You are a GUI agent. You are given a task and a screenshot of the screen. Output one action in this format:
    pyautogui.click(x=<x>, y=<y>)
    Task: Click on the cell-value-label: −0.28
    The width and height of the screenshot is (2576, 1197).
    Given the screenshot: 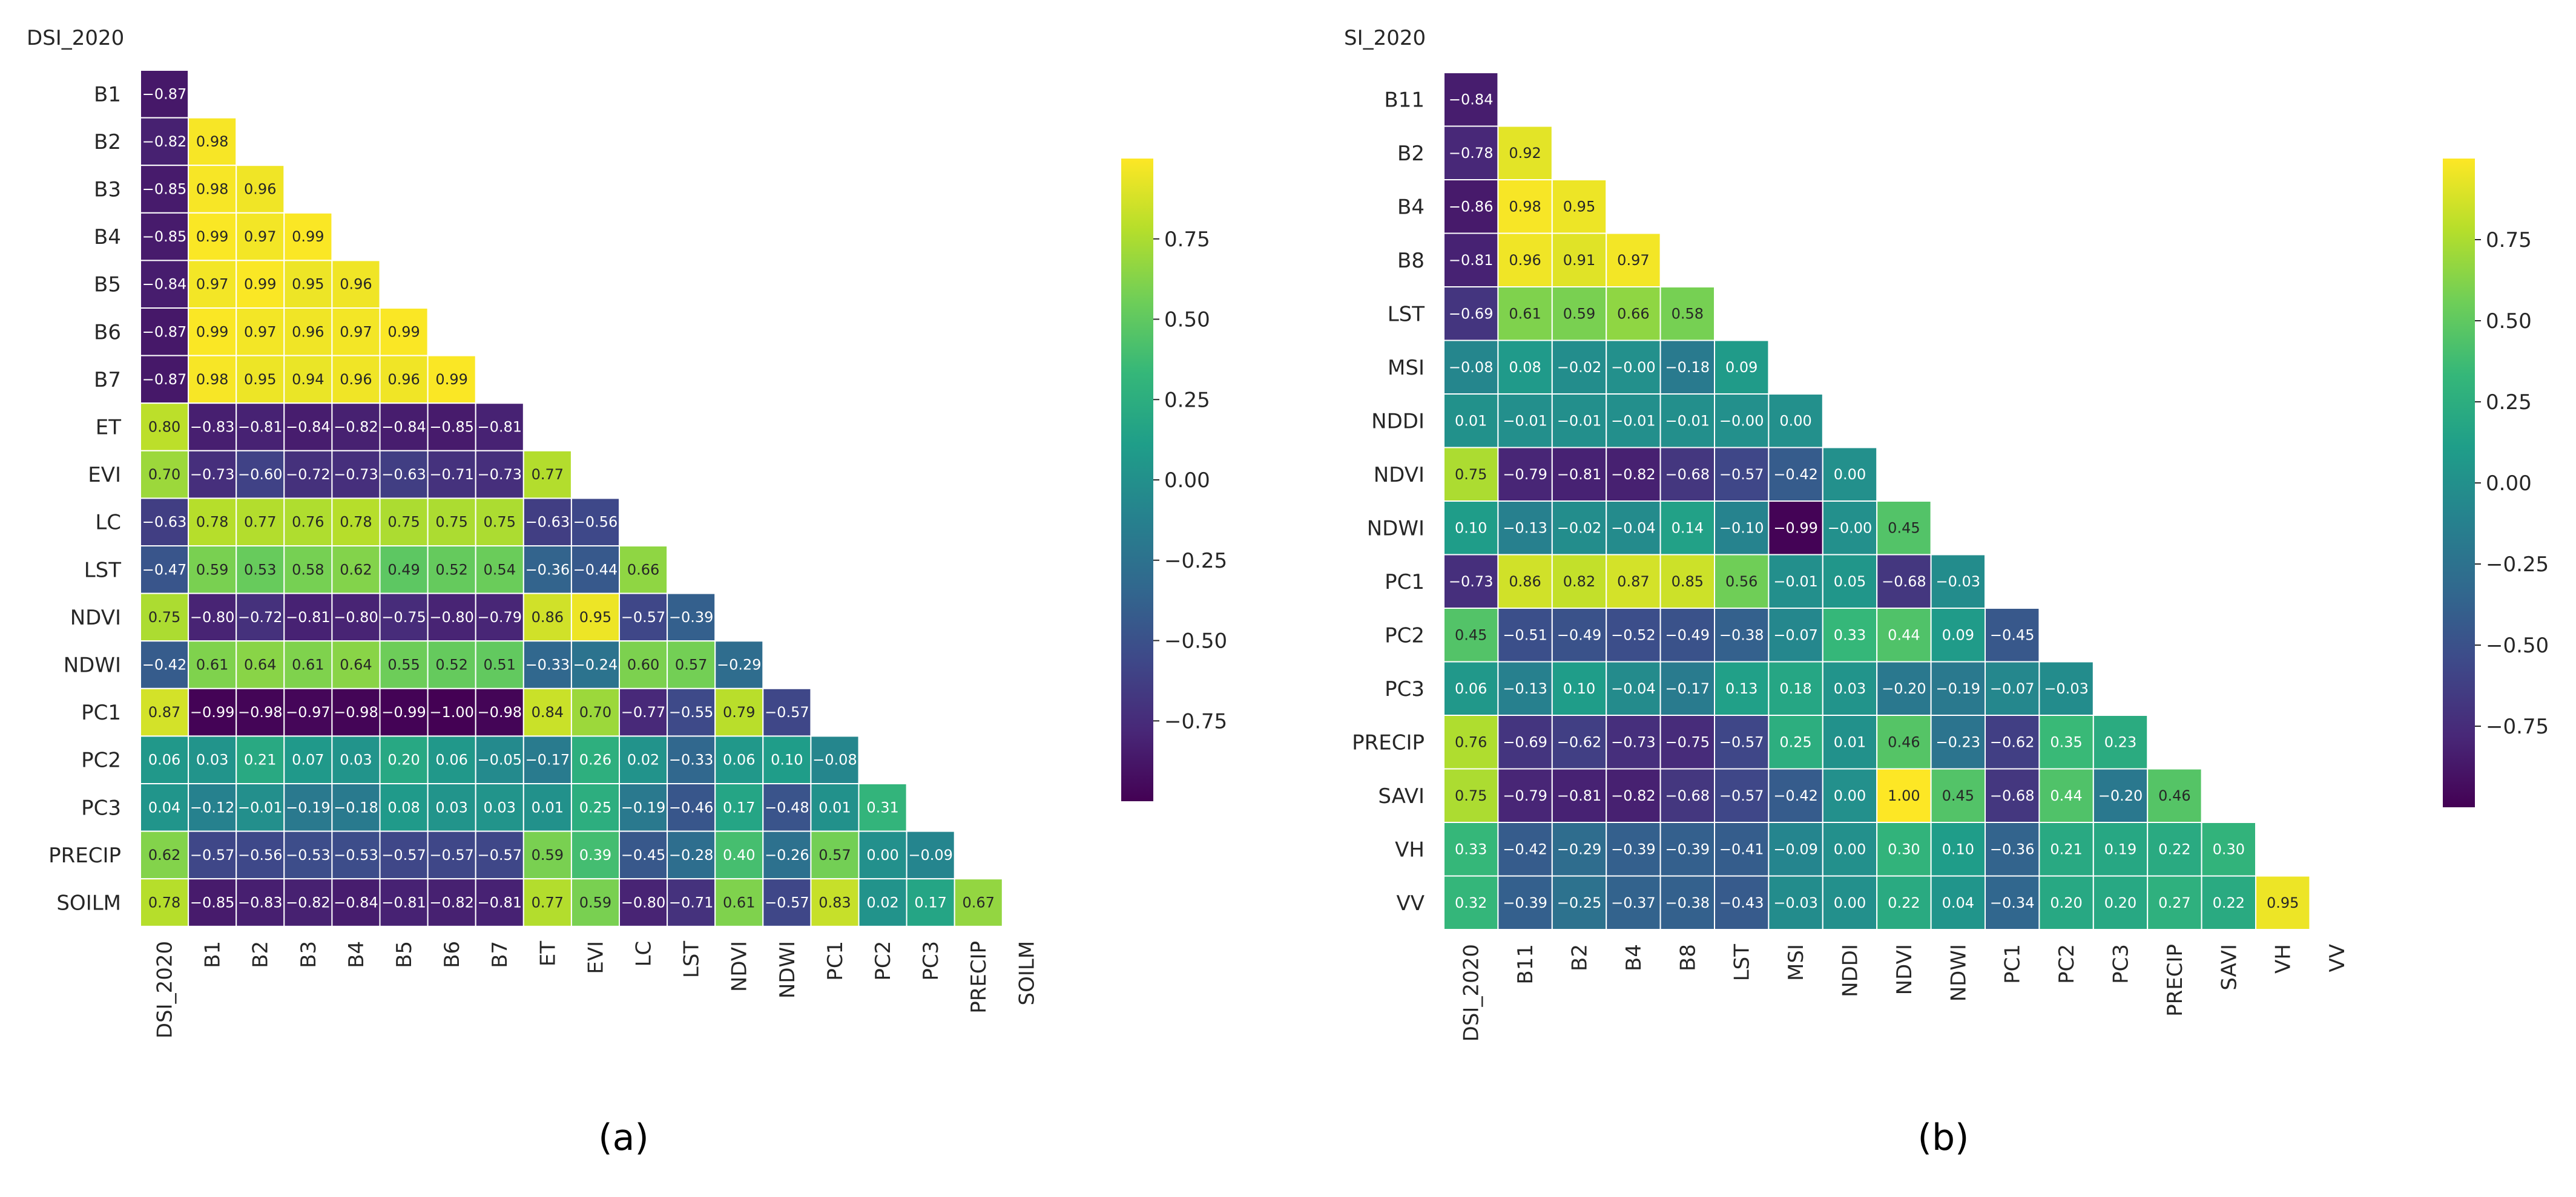 What is the action you would take?
    pyautogui.click(x=691, y=855)
    